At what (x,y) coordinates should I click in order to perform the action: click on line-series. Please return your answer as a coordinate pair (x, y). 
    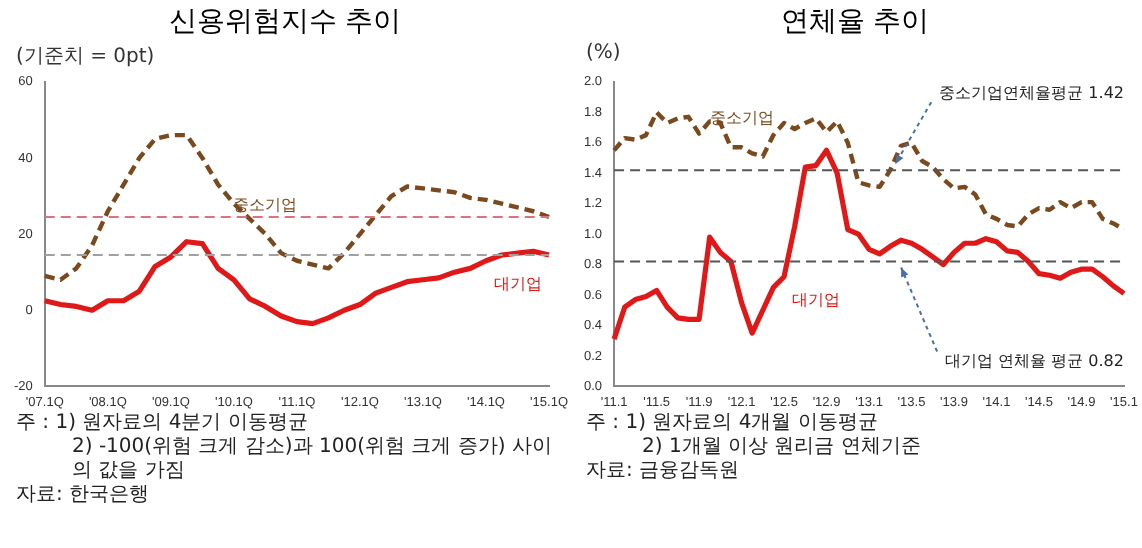
    Looking at the image, I should click on (869, 171).